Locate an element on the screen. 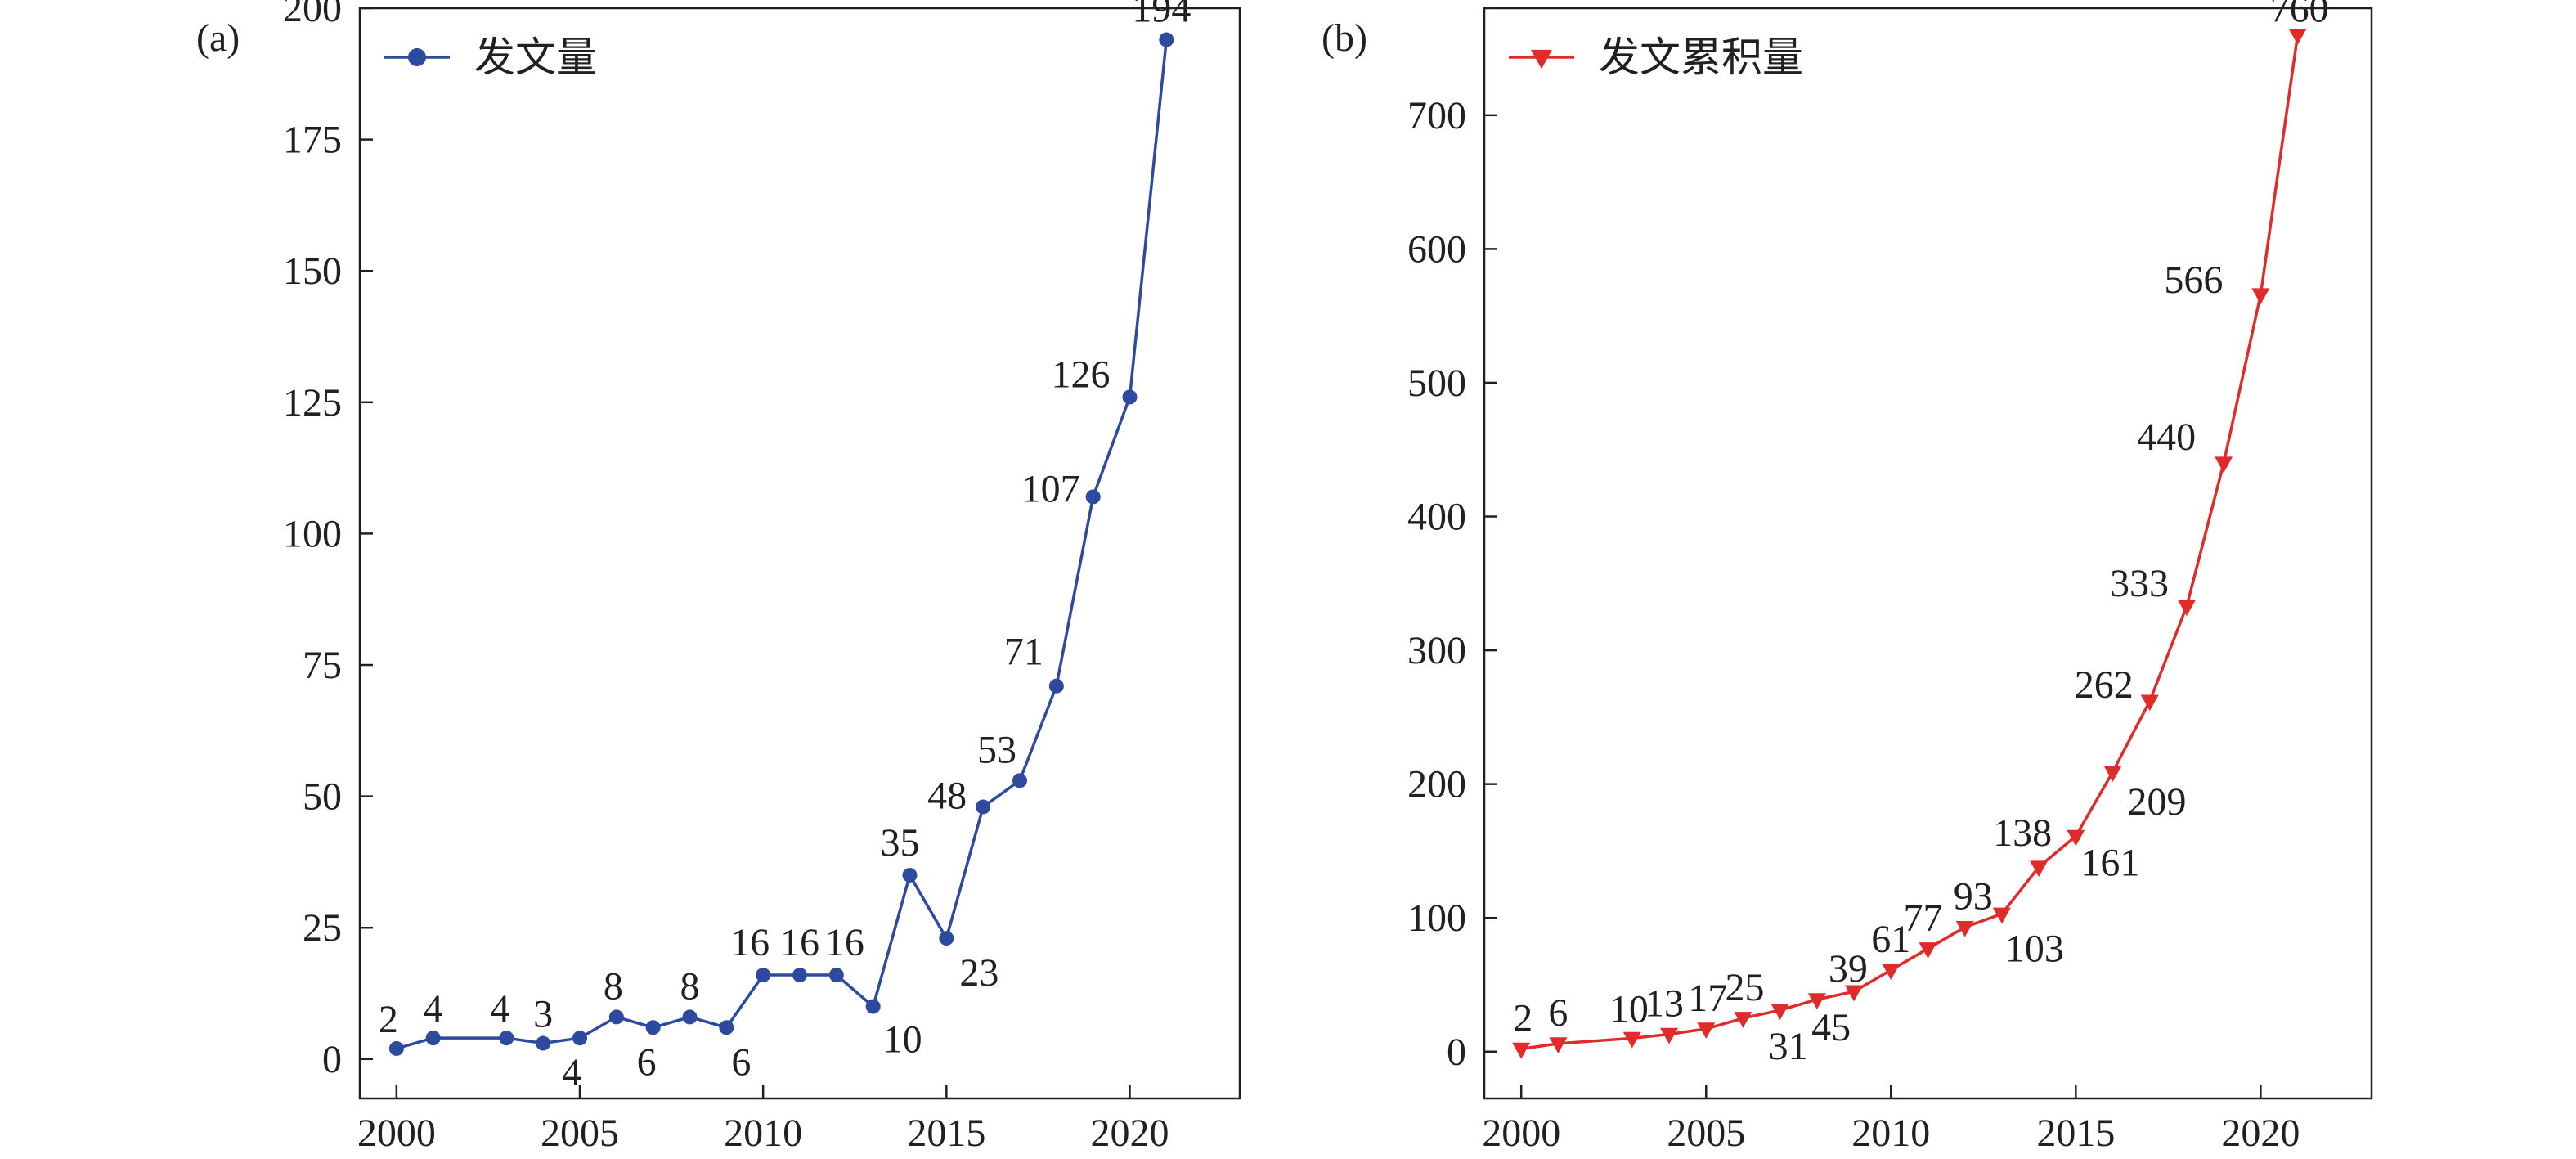 This screenshot has height=1159, width=2576. y-tick-label: 500 is located at coordinates (1436, 383).